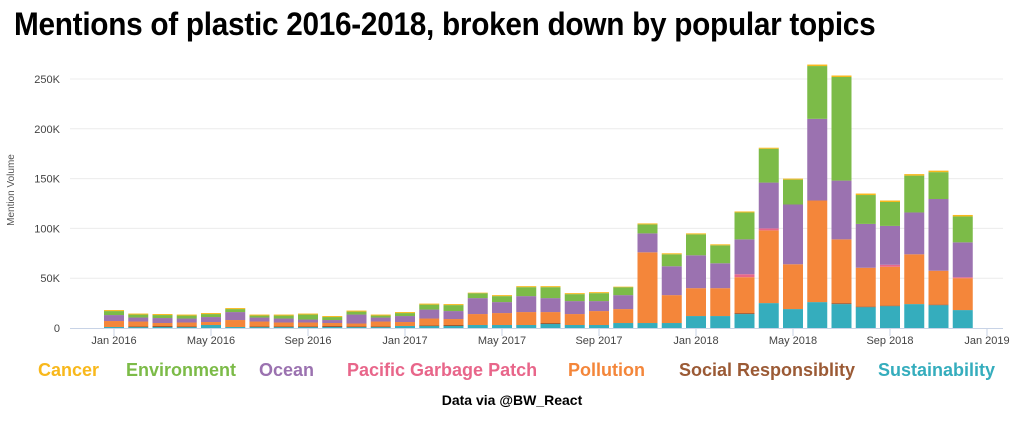 The width and height of the screenshot is (1024, 425). What do you see at coordinates (181, 370) in the screenshot?
I see `legend-item-environment: Environment` at bounding box center [181, 370].